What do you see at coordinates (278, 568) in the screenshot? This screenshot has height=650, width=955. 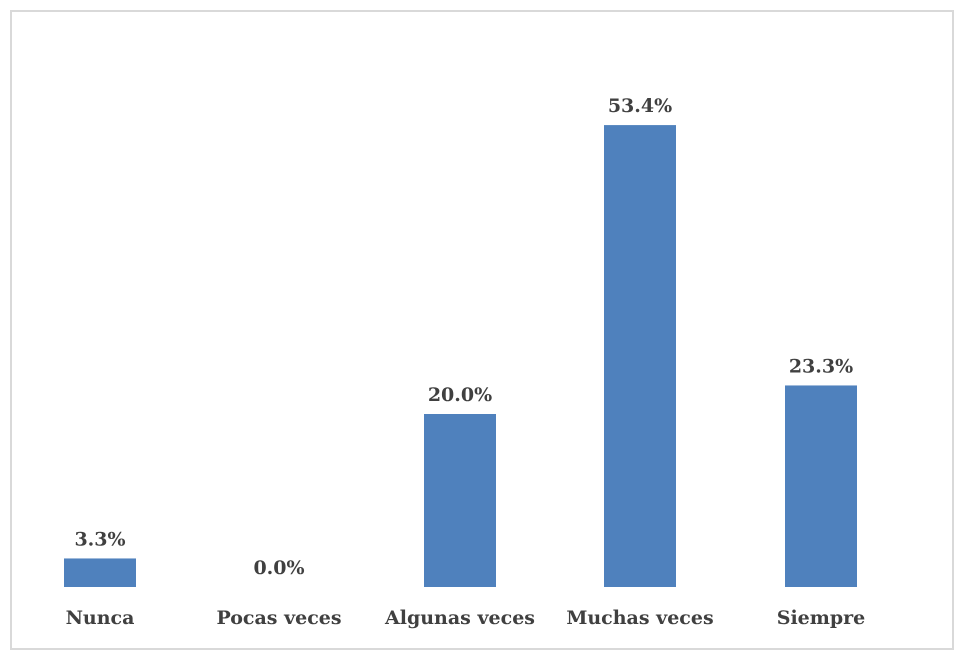 I see `bar-value-label: 0.0%` at bounding box center [278, 568].